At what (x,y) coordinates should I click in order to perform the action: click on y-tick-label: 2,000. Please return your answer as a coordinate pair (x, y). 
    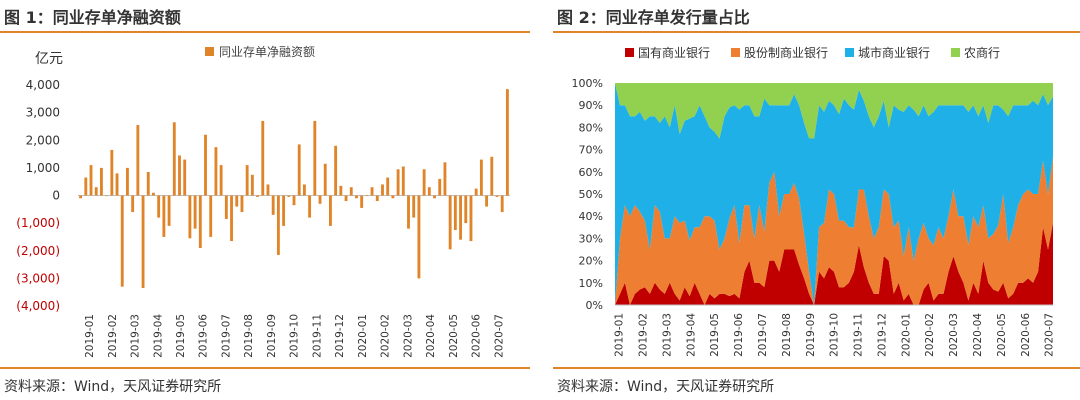
    Looking at the image, I should click on (43, 140).